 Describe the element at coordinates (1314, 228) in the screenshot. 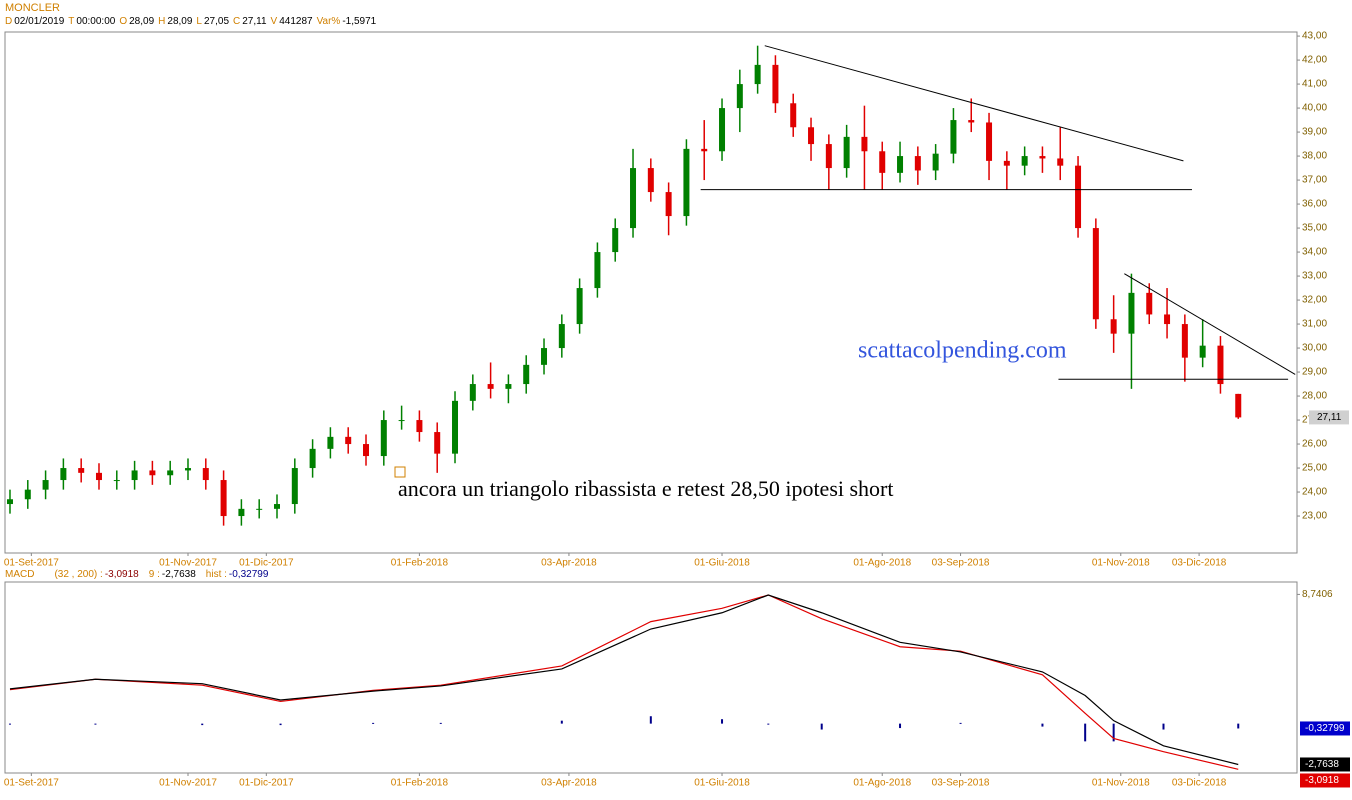

I see `y-tick-label: 35,00` at that location.